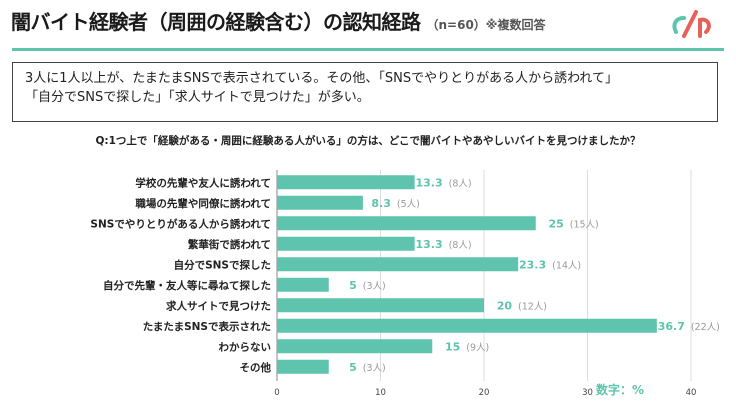 The height and width of the screenshot is (406, 736). I want to click on x-tick-label: 10, so click(380, 393).